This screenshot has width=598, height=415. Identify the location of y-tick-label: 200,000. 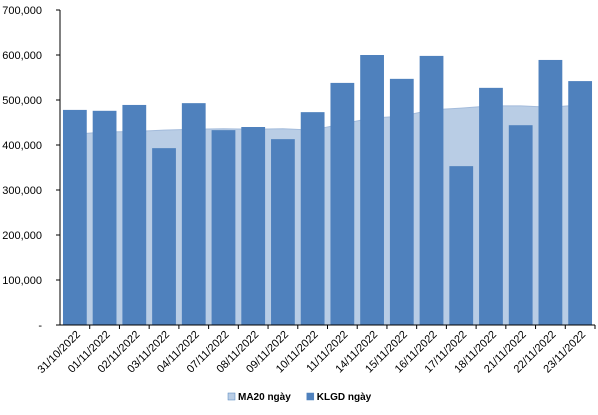
(22, 236).